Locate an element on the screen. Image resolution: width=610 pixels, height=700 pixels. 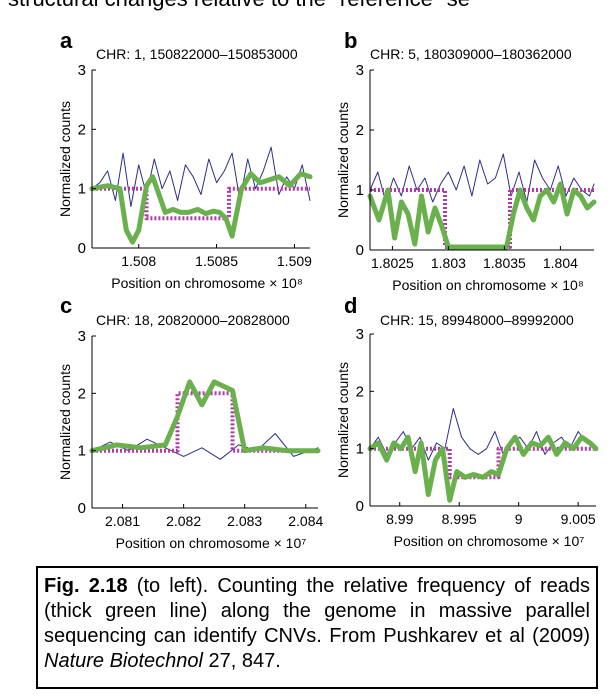
xtick-label-d-0: 8.99 is located at coordinates (399, 519).